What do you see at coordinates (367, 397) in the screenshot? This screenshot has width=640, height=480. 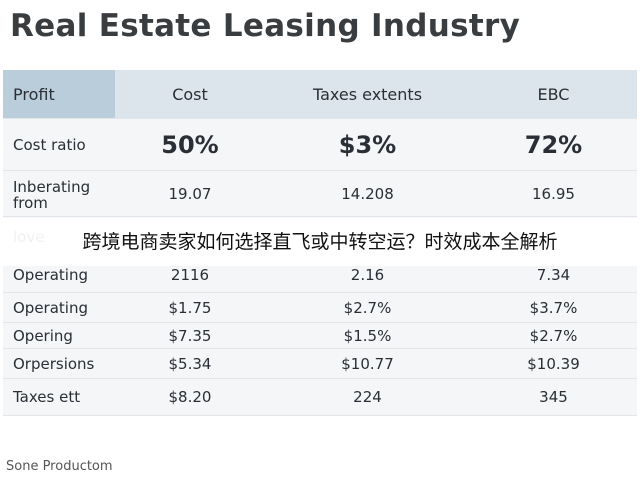 I see `cell: 224` at bounding box center [367, 397].